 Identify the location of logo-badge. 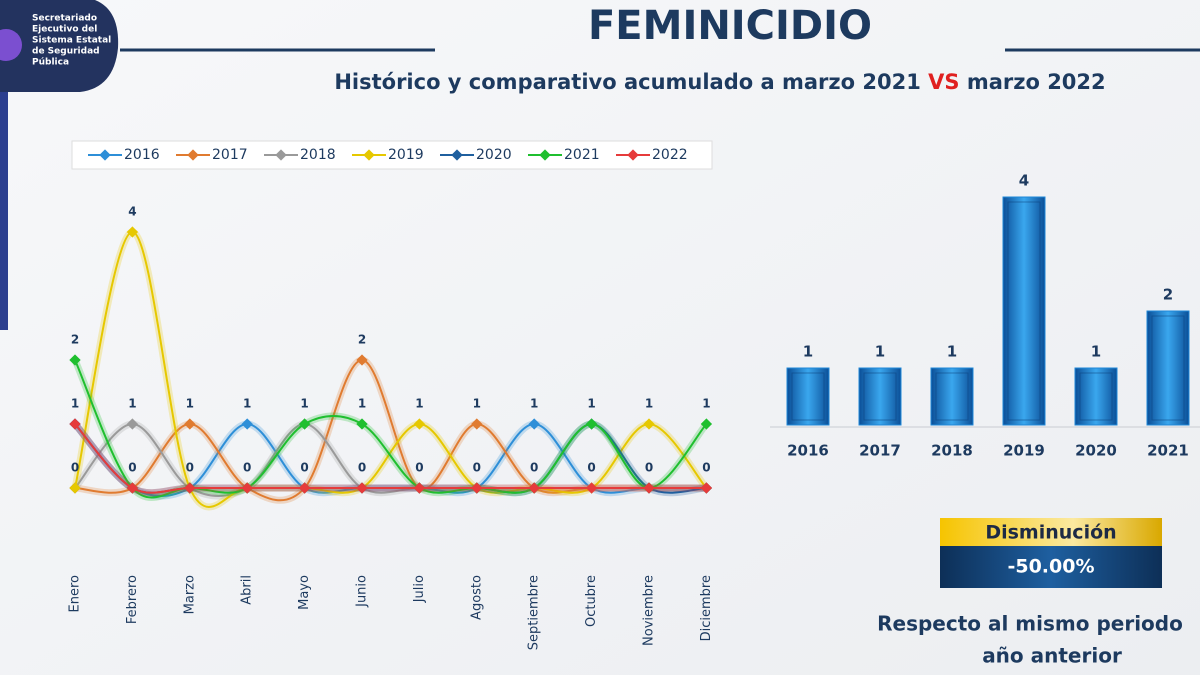
(59, 46).